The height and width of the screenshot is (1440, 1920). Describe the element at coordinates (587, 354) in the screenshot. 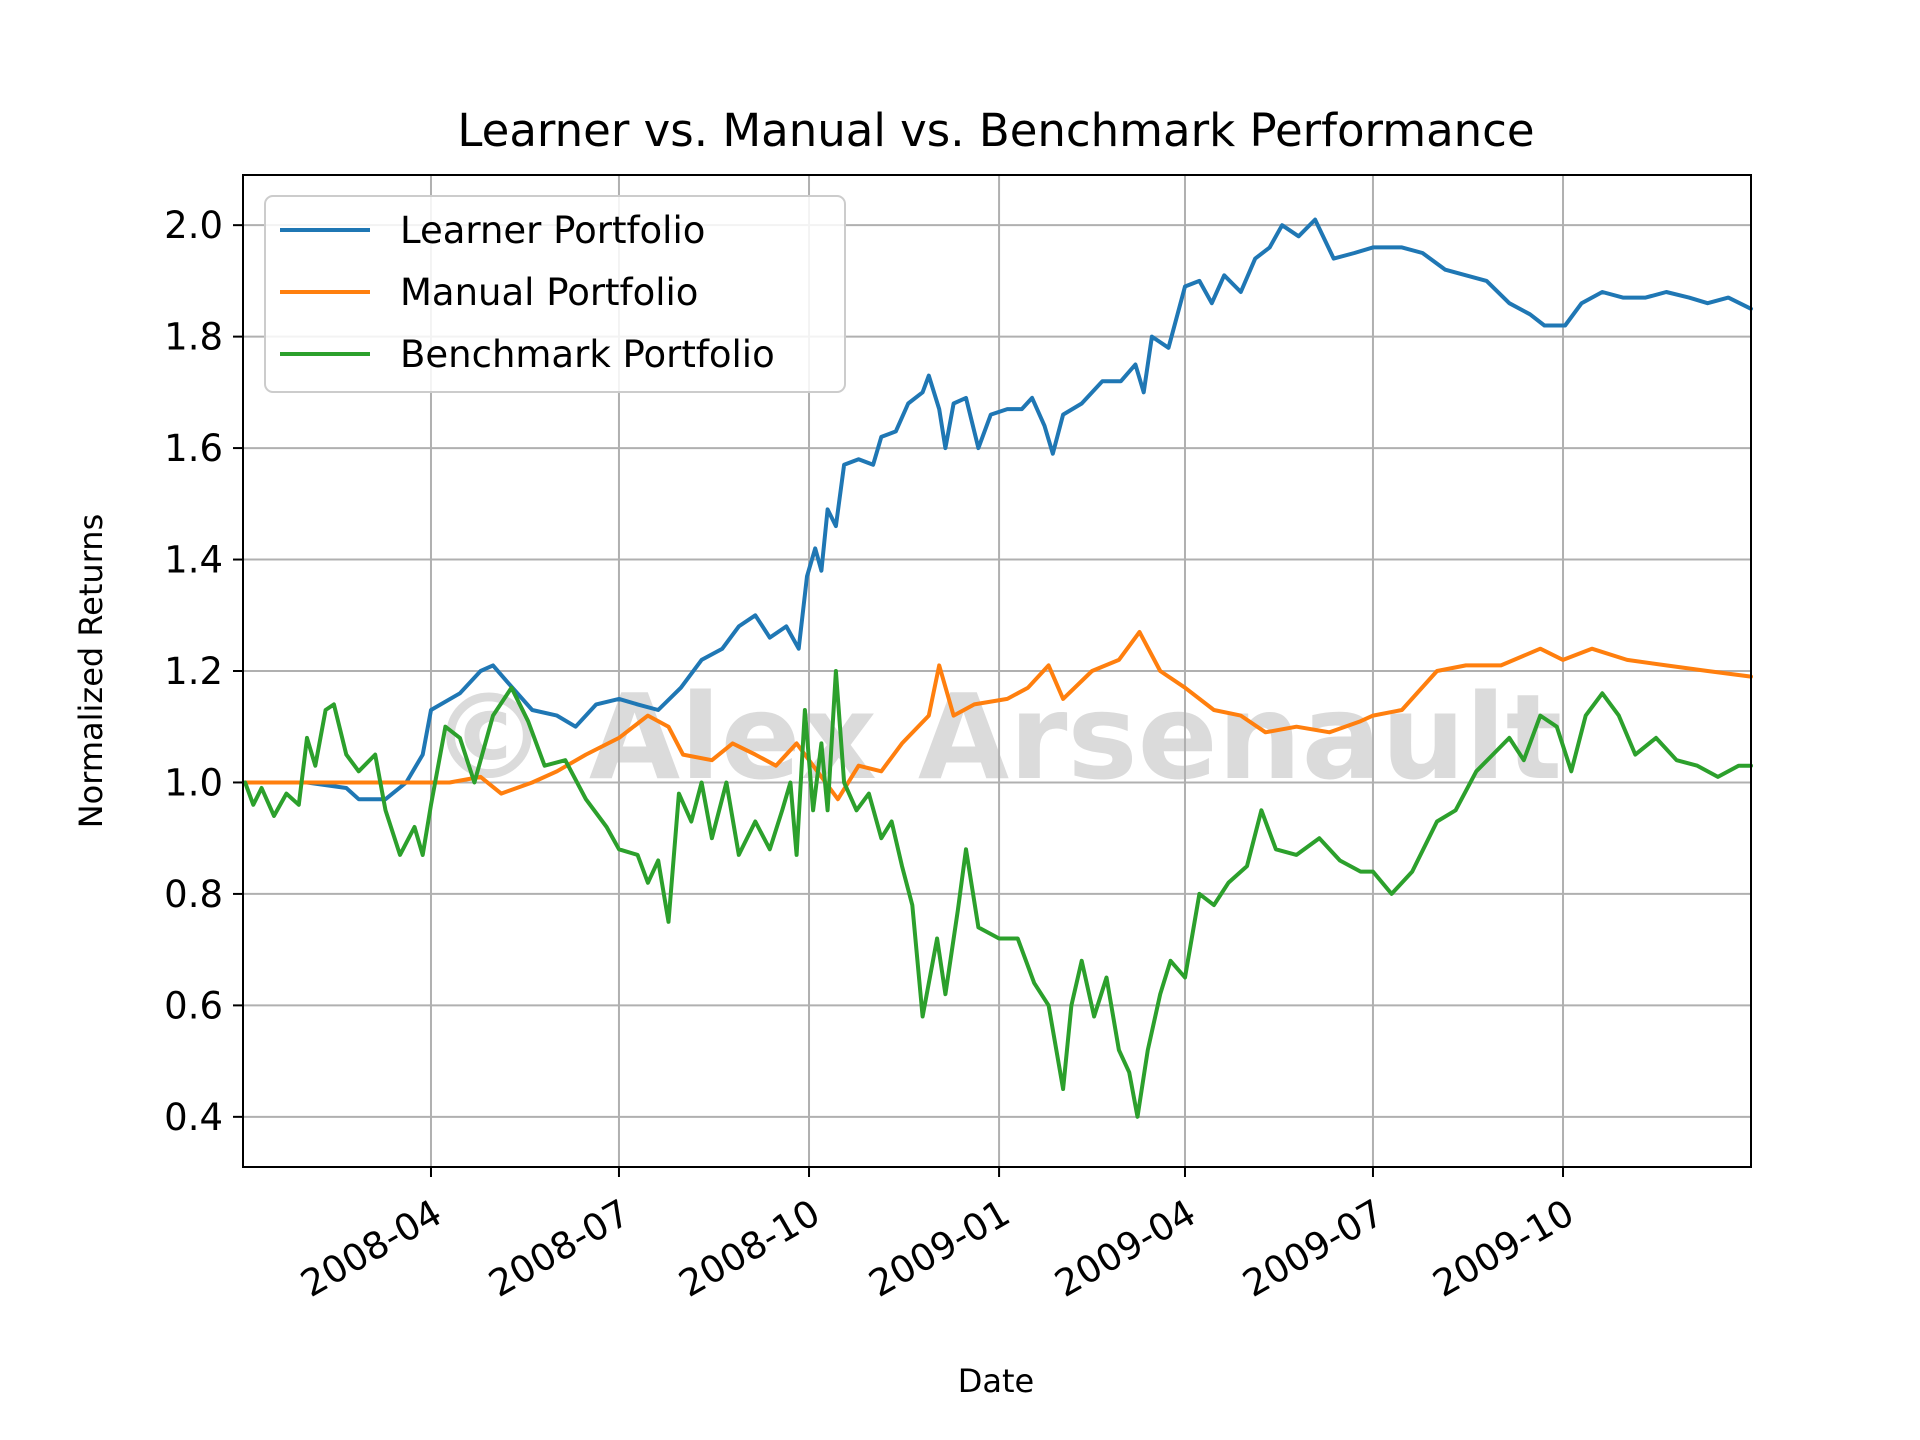

I see `legend-label-benchmark: Benchmark Portfolio` at that location.